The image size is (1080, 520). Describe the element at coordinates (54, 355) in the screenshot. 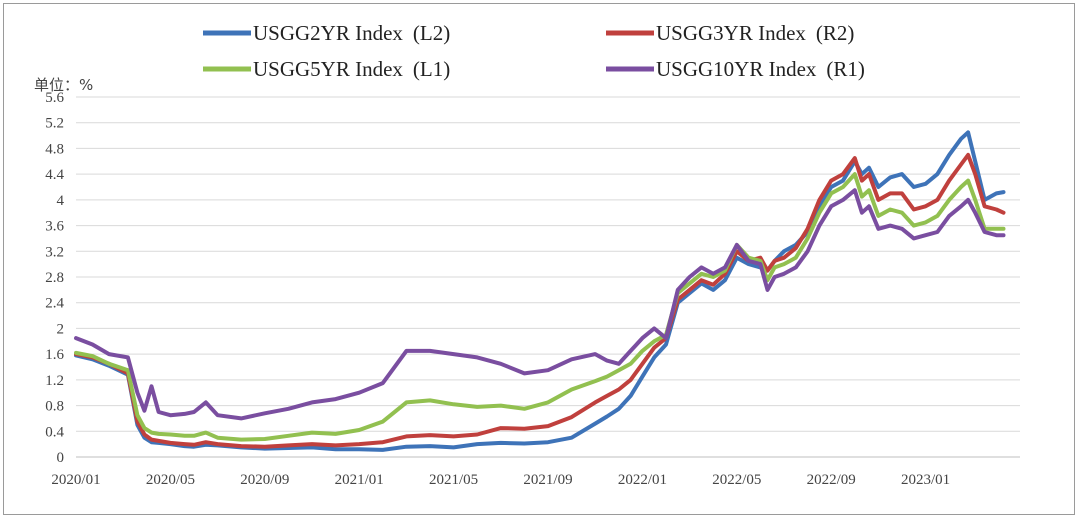

I see `y-tick-label: 1.6` at that location.